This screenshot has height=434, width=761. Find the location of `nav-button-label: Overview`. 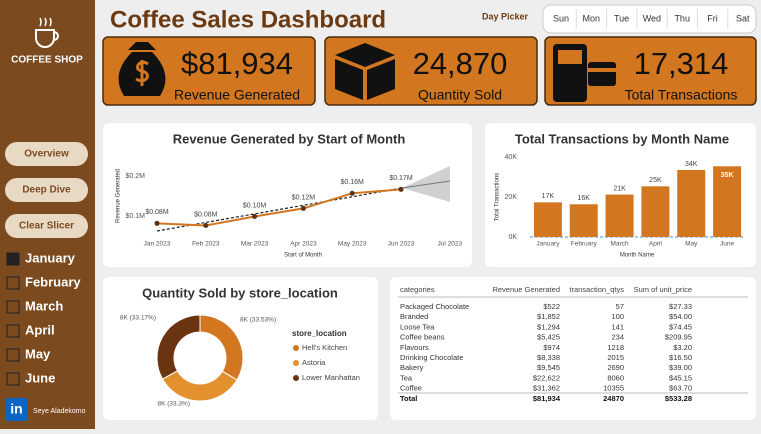

nav-button-label: Overview is located at coordinates (46, 154).